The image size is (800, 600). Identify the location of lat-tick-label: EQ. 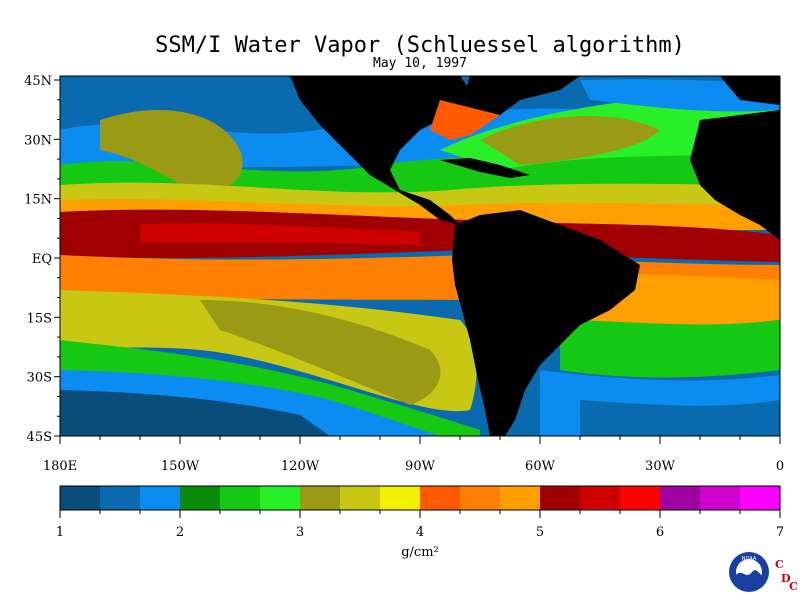
(42, 259).